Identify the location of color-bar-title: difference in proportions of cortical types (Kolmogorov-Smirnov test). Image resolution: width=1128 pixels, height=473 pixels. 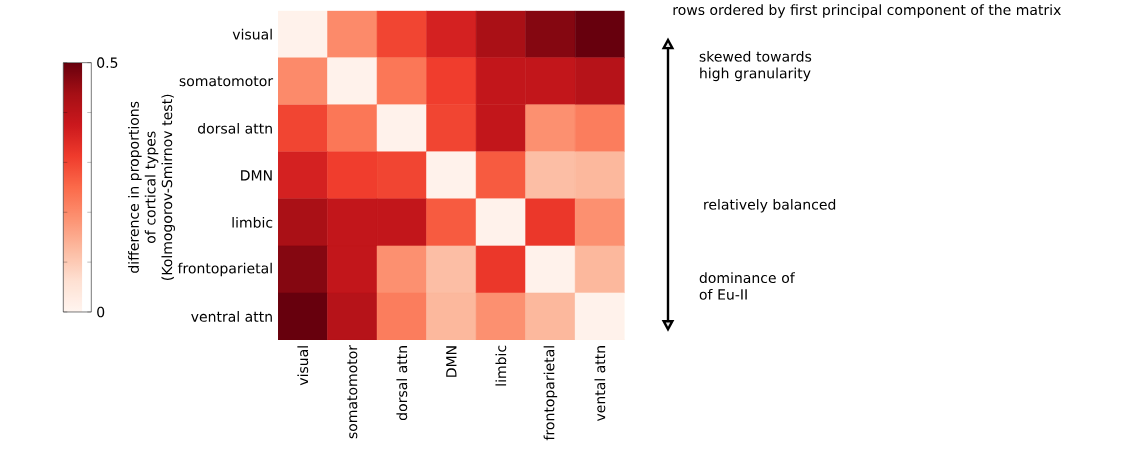
(151, 187).